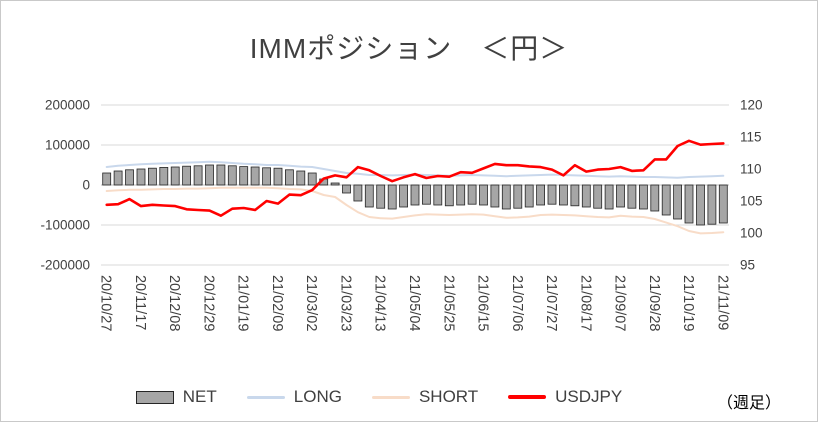 The width and height of the screenshot is (818, 422). Describe the element at coordinates (448, 303) in the screenshot. I see `x-axis-tick: 21/05/25` at that location.